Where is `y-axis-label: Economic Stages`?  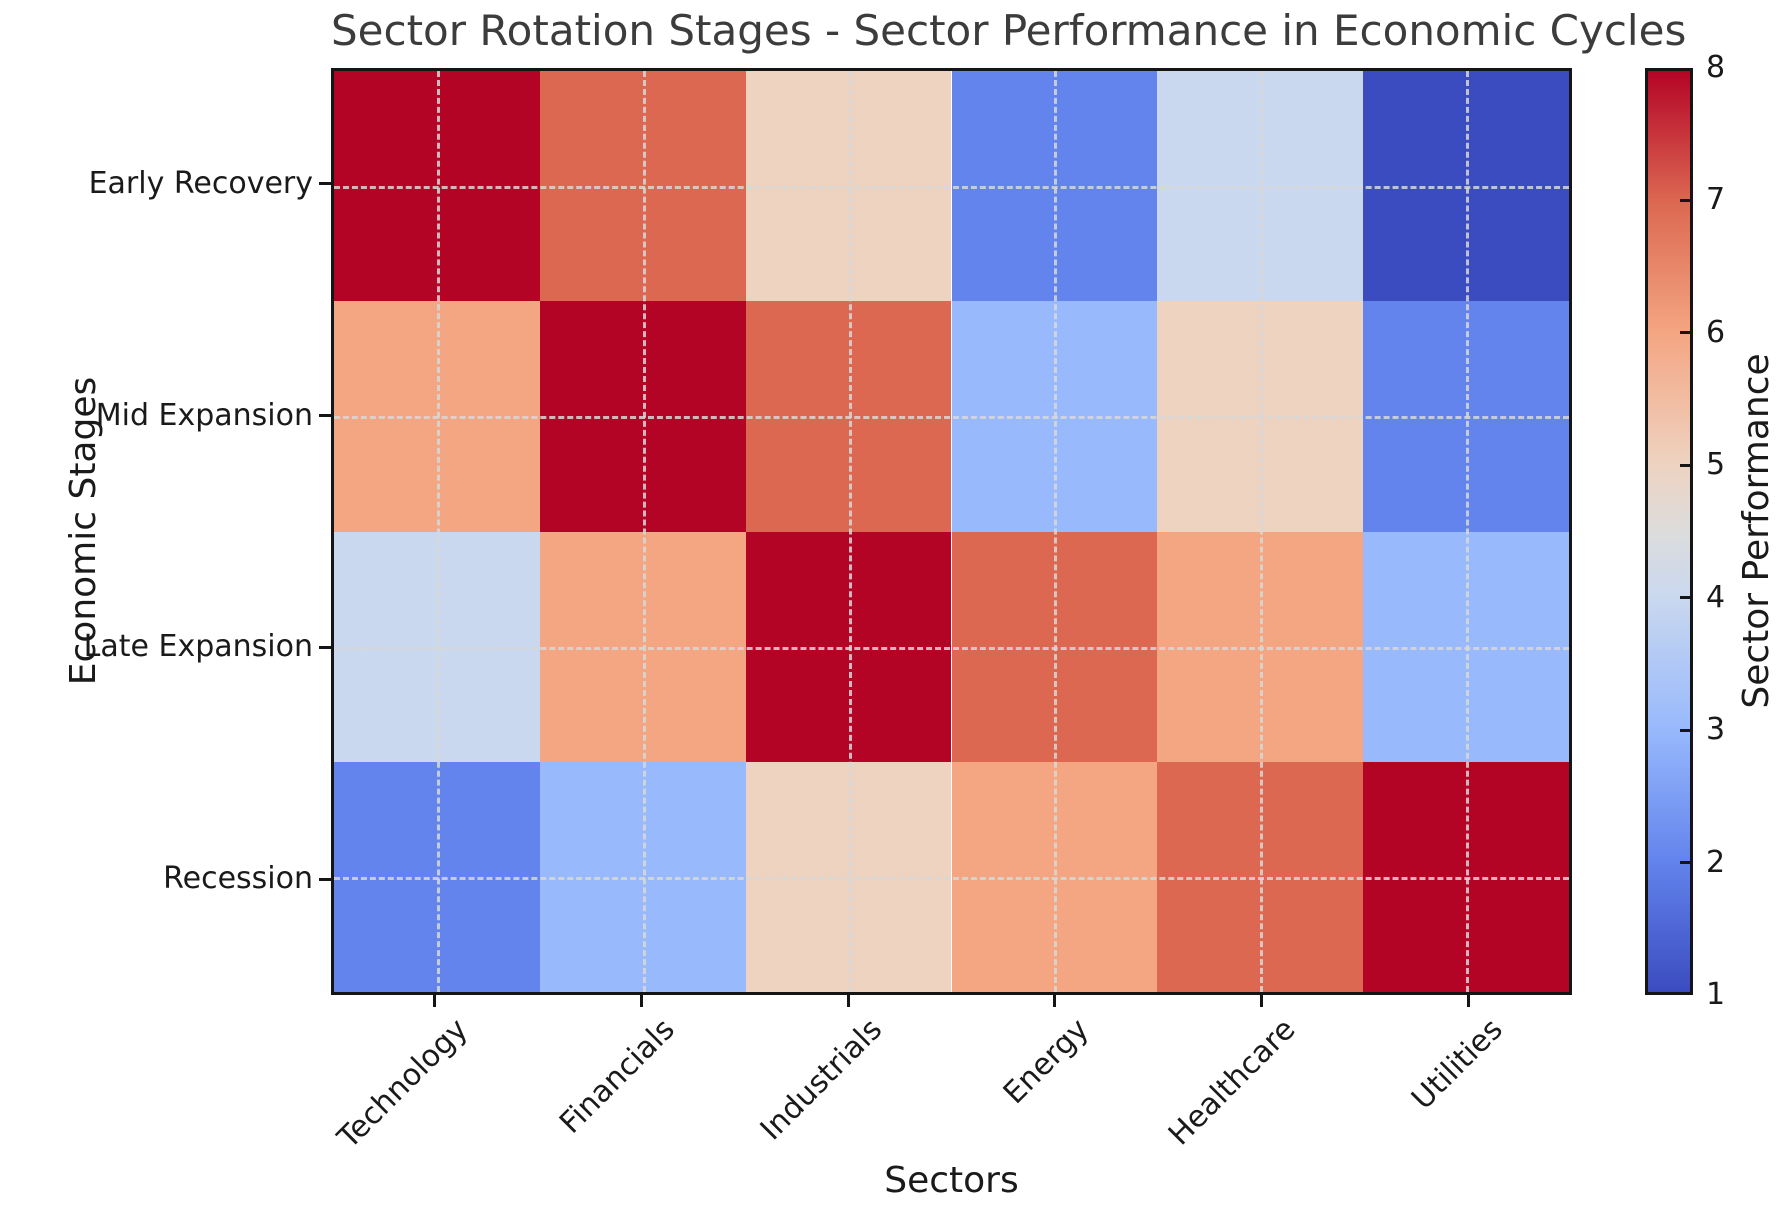 y-axis-label: Economic Stages is located at coordinates (83, 531).